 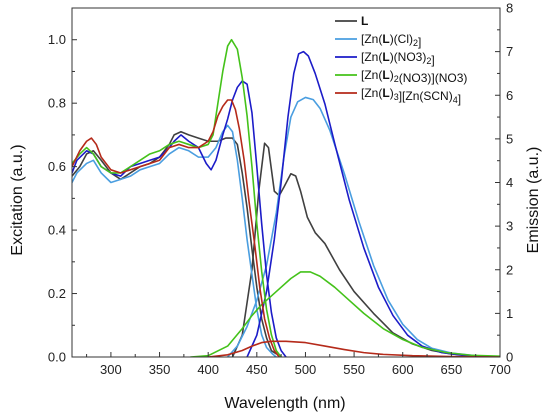 What do you see at coordinates (306, 369) in the screenshot?
I see `x-tick-label: 500` at bounding box center [306, 369].